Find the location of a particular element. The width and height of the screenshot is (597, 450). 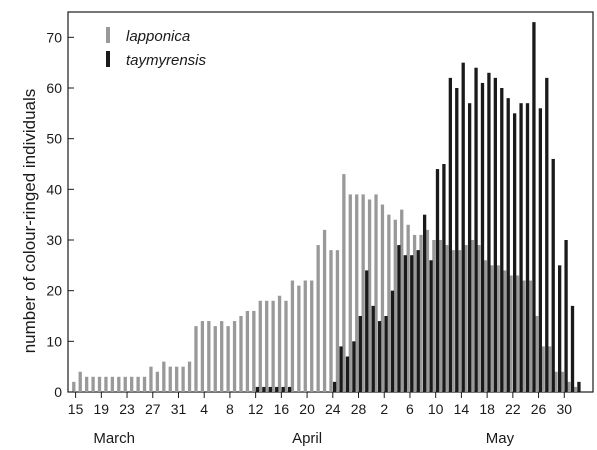

x-tick-label: 4 is located at coordinates (204, 409).